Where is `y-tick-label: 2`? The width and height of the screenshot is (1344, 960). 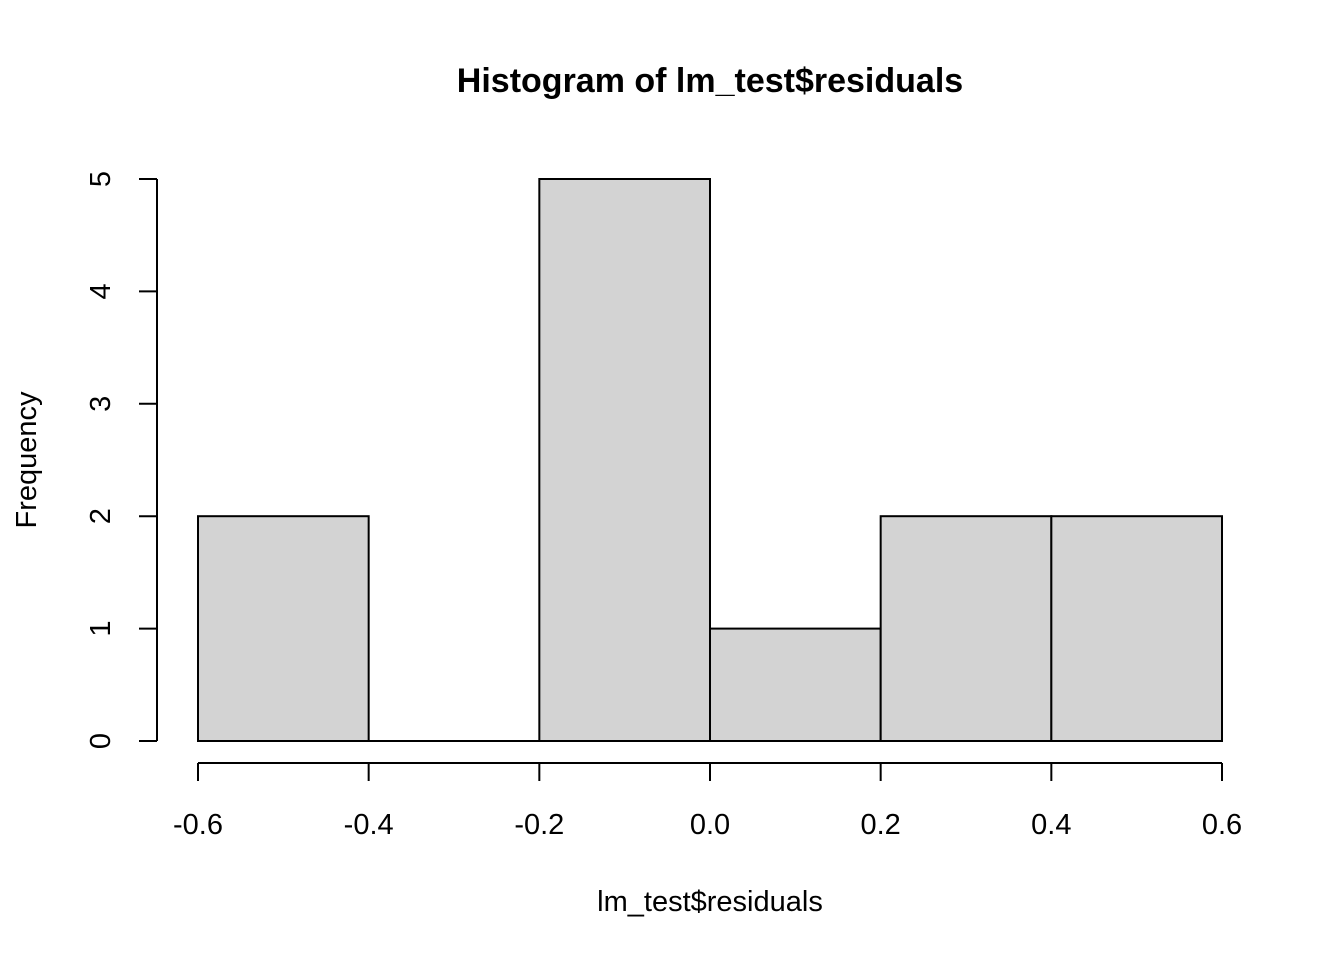 y-tick-label: 2 is located at coordinates (101, 516).